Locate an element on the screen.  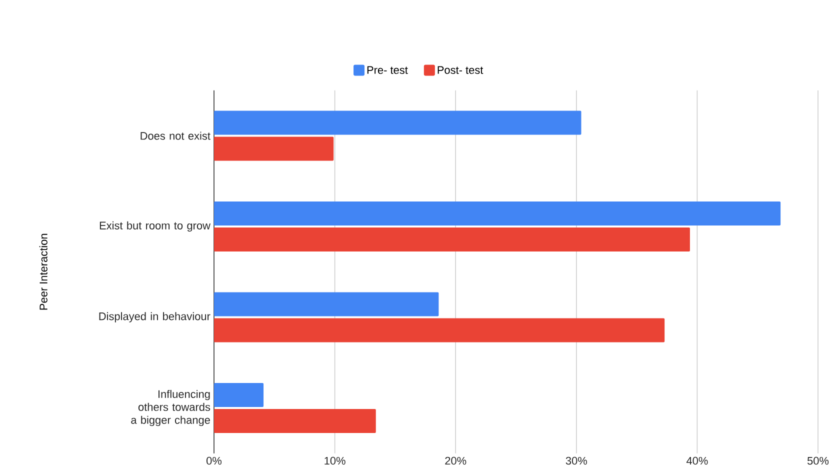
y-tick-label: Displayed in behaviour is located at coordinates (154, 317).